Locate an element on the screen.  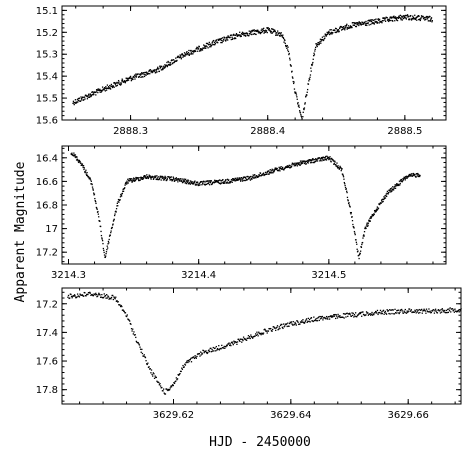
x-tick-label: 2888.4 is located at coordinates (267, 131).